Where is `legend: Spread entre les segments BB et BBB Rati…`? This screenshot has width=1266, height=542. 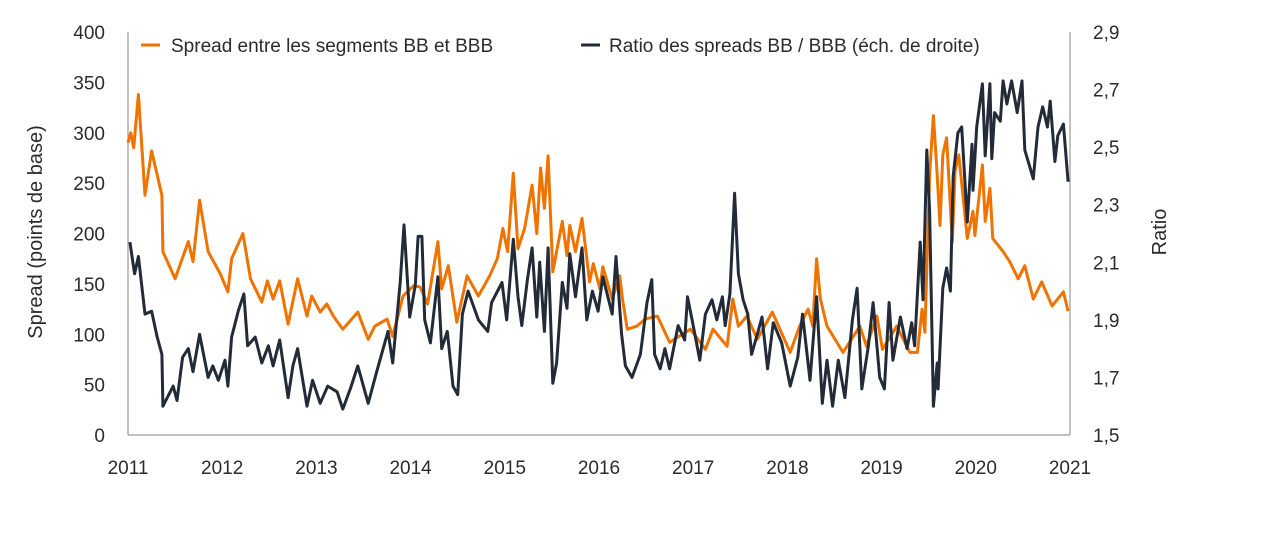 legend: Spread entre les segments BB et BBB Rati… is located at coordinates (560, 46).